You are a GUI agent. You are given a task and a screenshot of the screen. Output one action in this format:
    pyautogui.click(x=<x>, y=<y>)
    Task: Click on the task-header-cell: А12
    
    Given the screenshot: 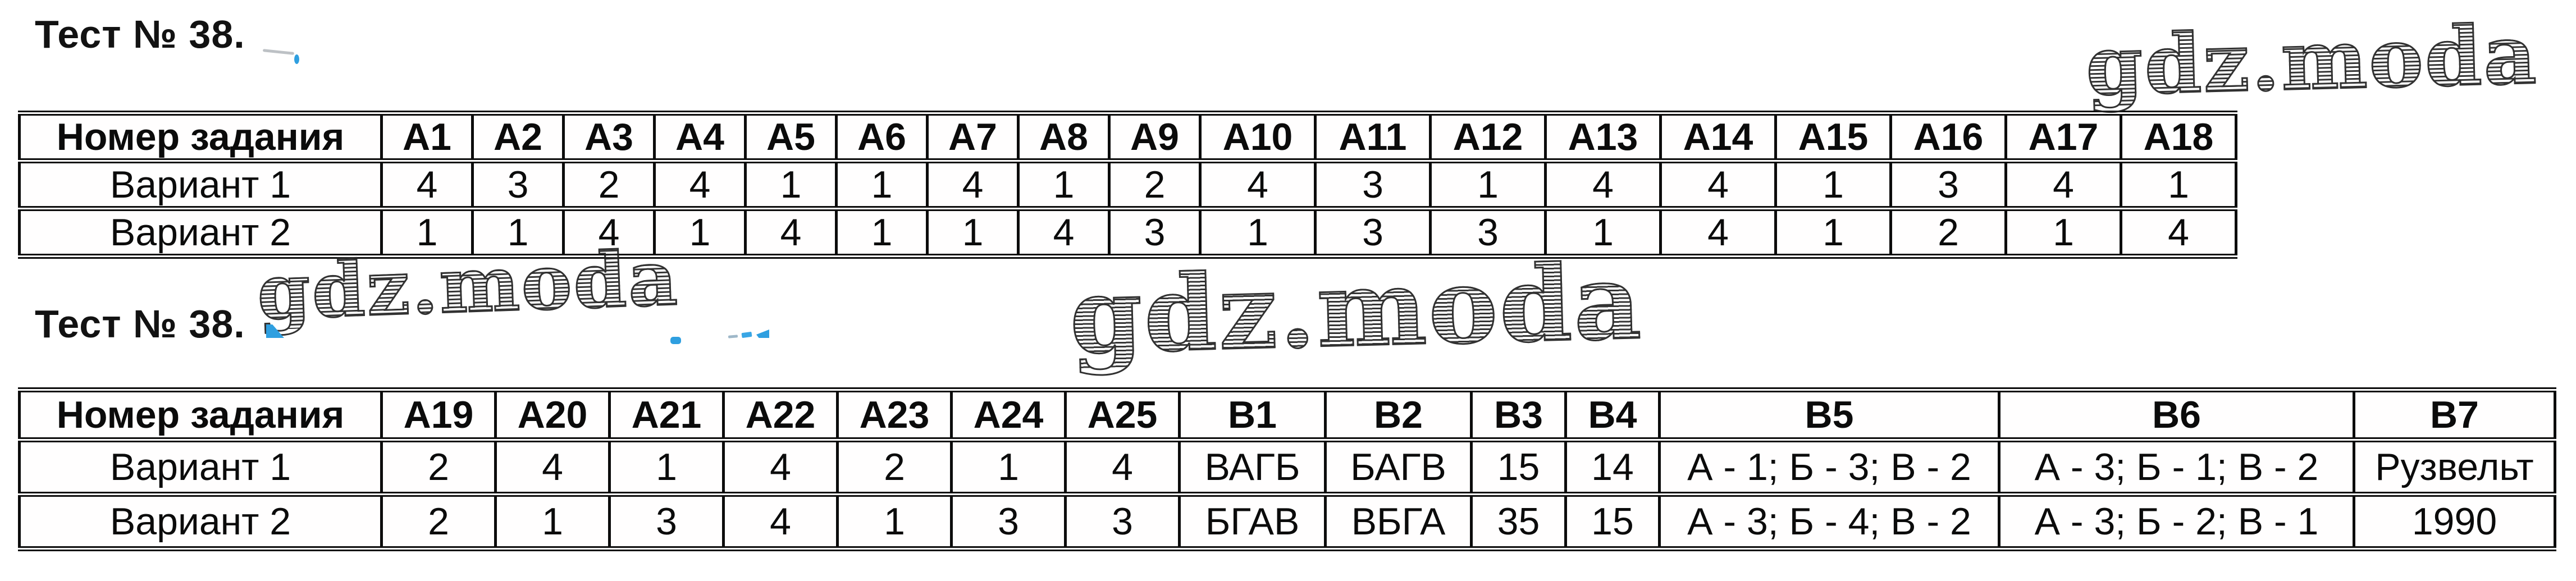 What is the action you would take?
    pyautogui.click(x=1488, y=137)
    